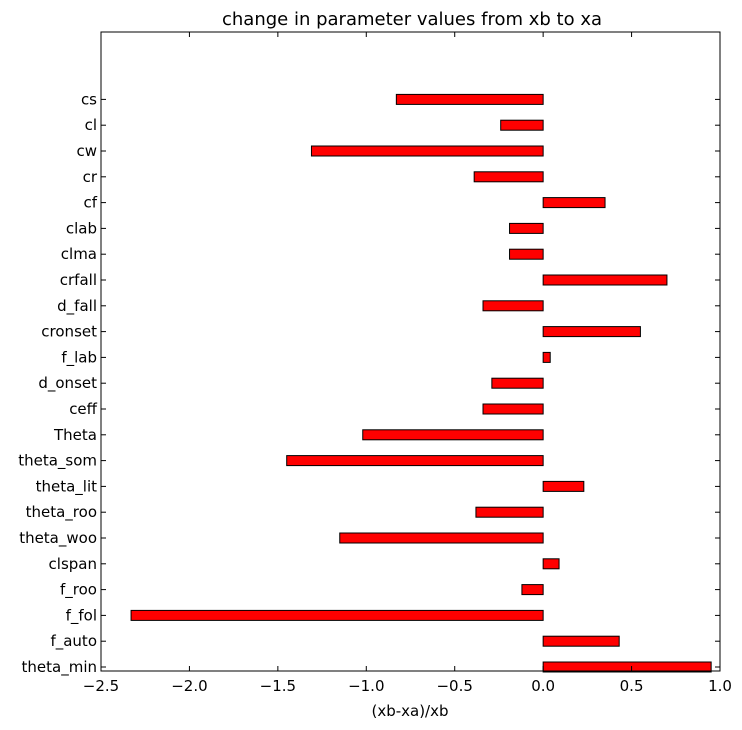 The image size is (742, 730). I want to click on bar-cr, so click(508, 177).